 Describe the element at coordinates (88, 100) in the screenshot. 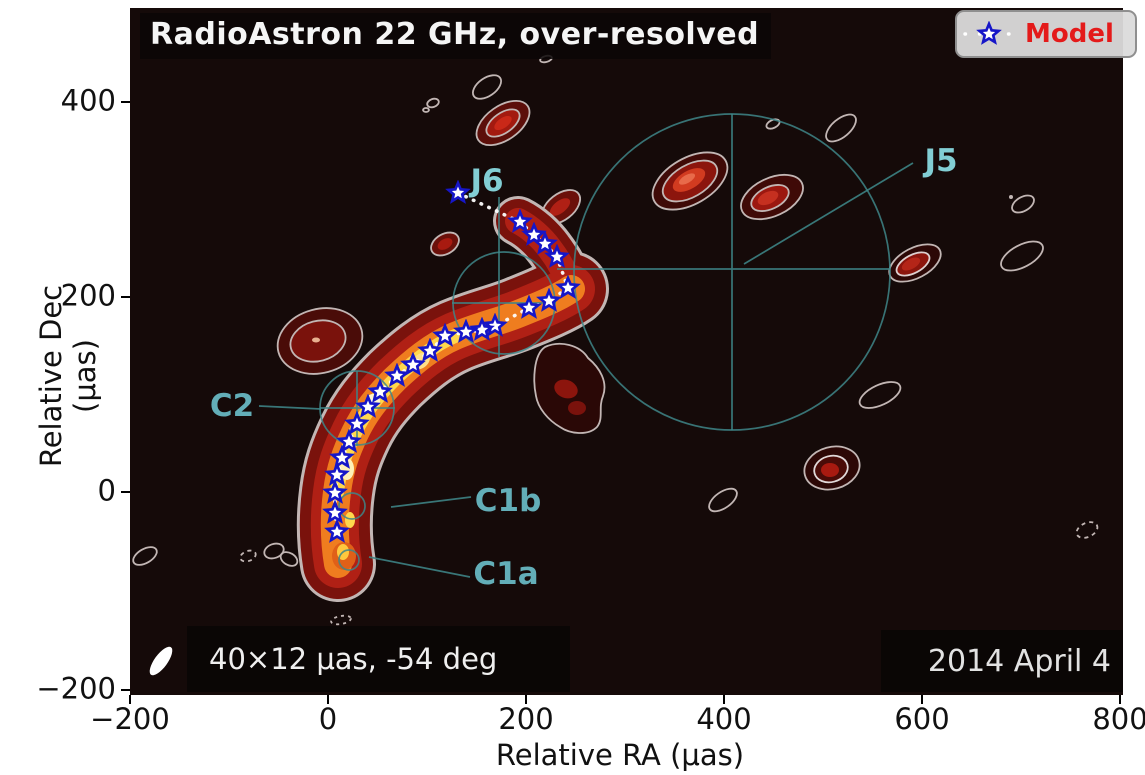

I see `y-tick-label: 400` at that location.